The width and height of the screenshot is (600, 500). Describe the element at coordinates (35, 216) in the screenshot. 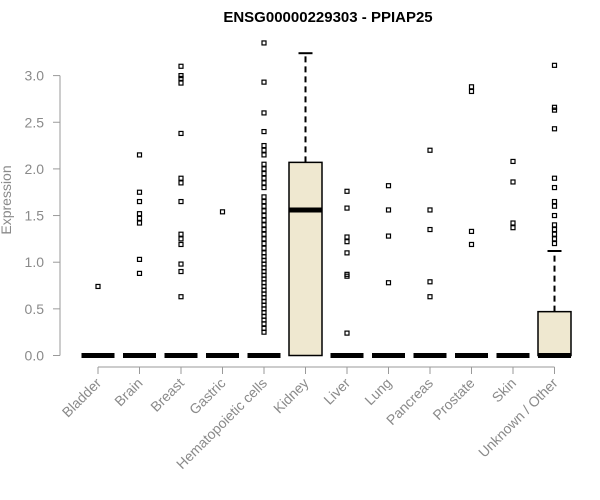

I see `y-tick-label: 1.5` at that location.